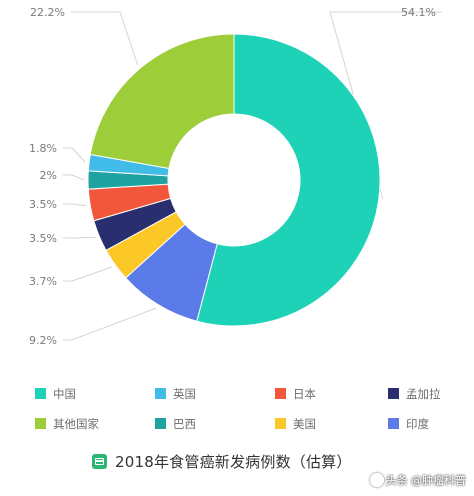 The height and width of the screenshot is (496, 474). Describe the element at coordinates (47, 12) in the screenshot. I see `value-label-8: 22.2%` at that location.